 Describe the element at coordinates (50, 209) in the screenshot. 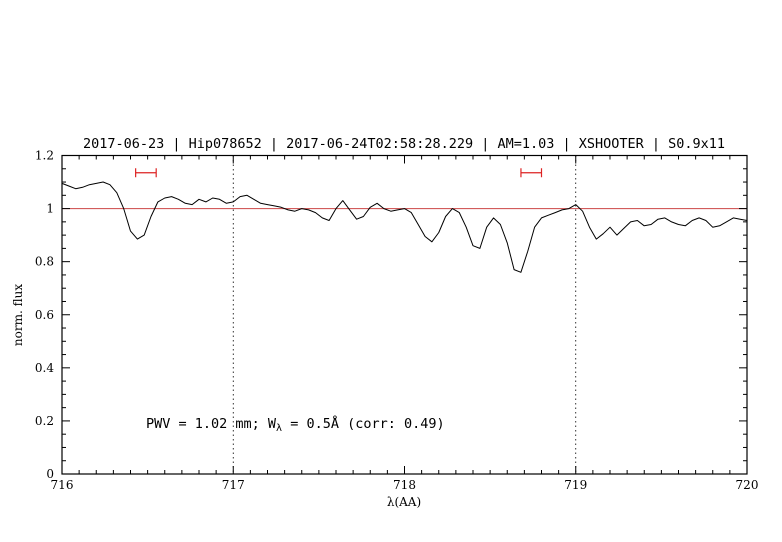

I see `y-tick-label: 1` at that location.